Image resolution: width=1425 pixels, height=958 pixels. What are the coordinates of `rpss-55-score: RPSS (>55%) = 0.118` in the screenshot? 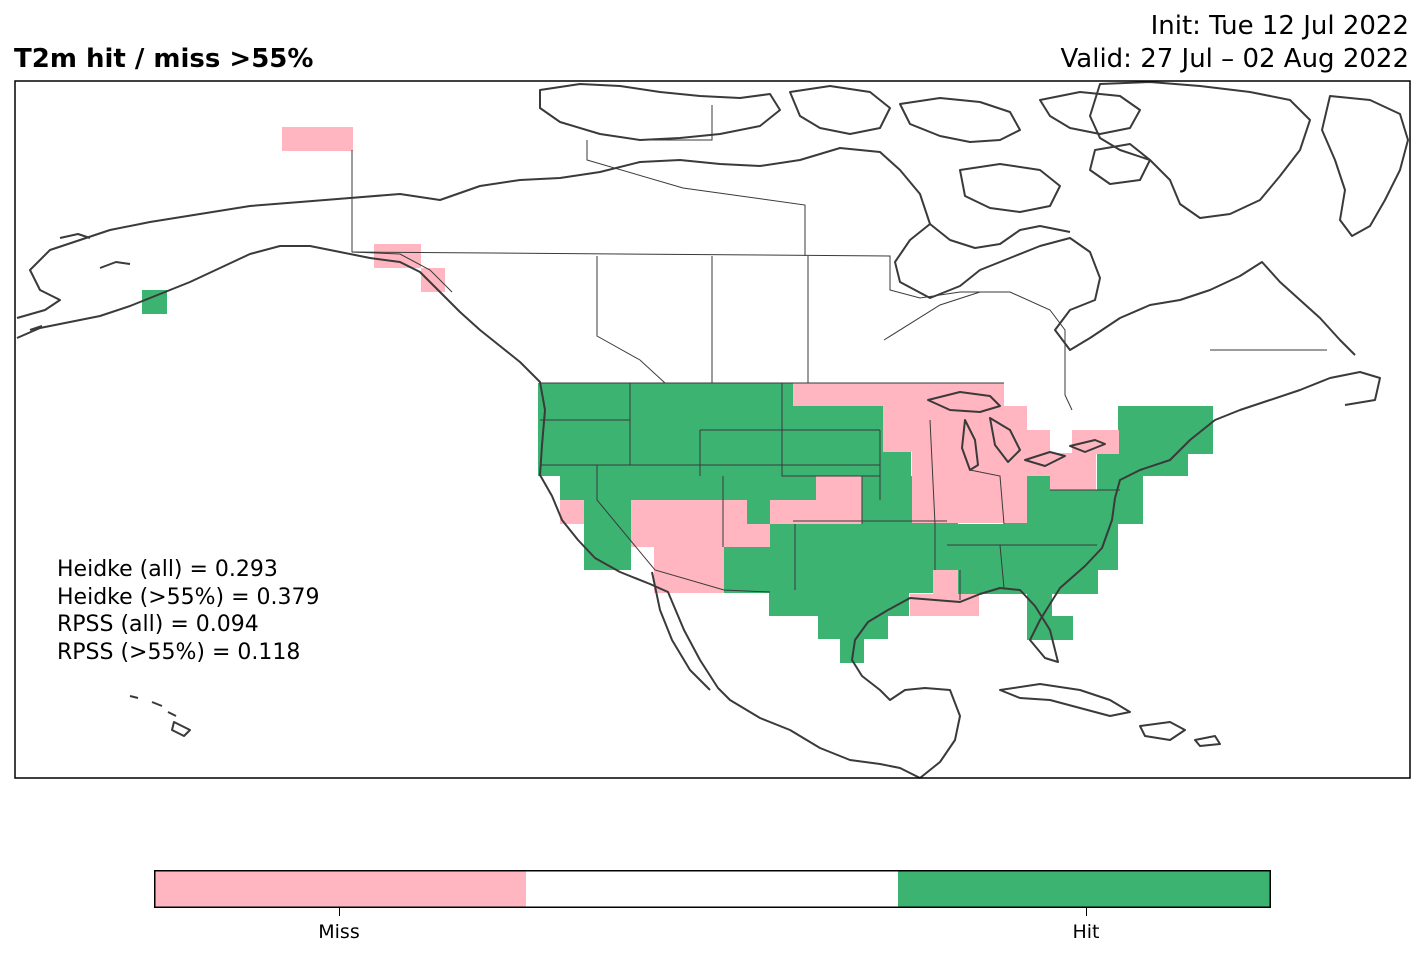 It's located at (179, 652).